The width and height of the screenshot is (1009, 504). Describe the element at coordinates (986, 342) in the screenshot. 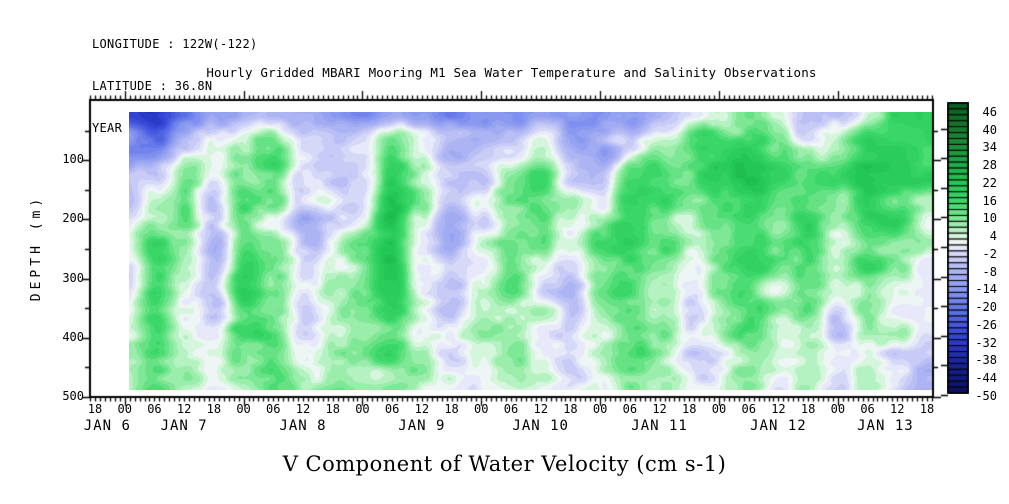

I see `colorbar-tick-label: -32` at that location.